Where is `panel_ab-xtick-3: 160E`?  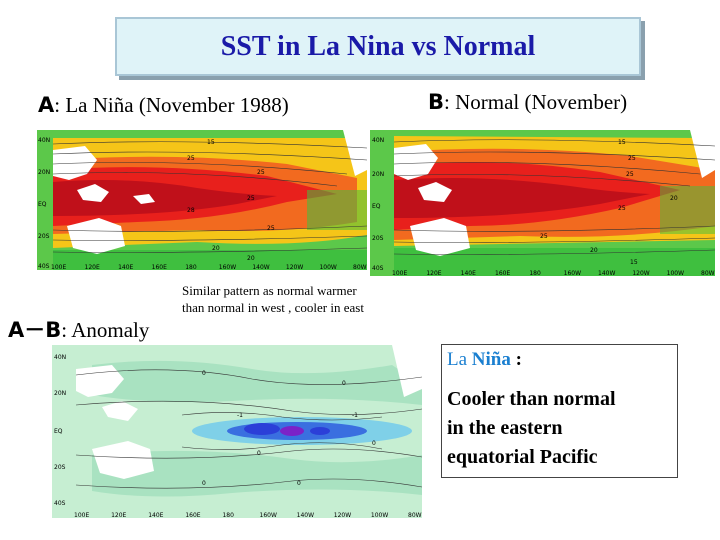
panel_ab-xtick-3: 160E is located at coordinates (192, 515).